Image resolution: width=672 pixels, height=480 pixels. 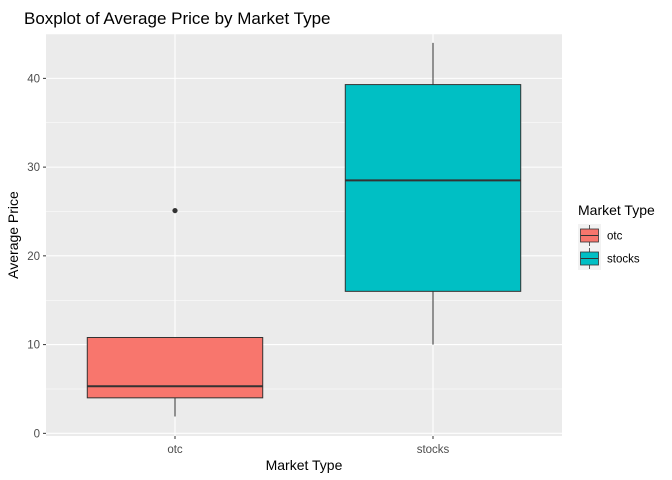 What do you see at coordinates (433, 450) in the screenshot?
I see `x-tick-label: stocks` at bounding box center [433, 450].